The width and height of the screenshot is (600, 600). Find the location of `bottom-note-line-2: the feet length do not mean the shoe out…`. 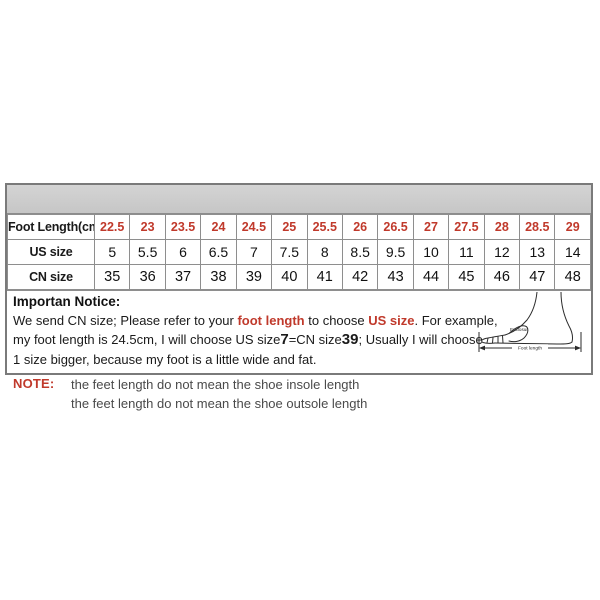

bottom-note-line-2: the feet length do not mean the shoe out… is located at coordinates (219, 403).